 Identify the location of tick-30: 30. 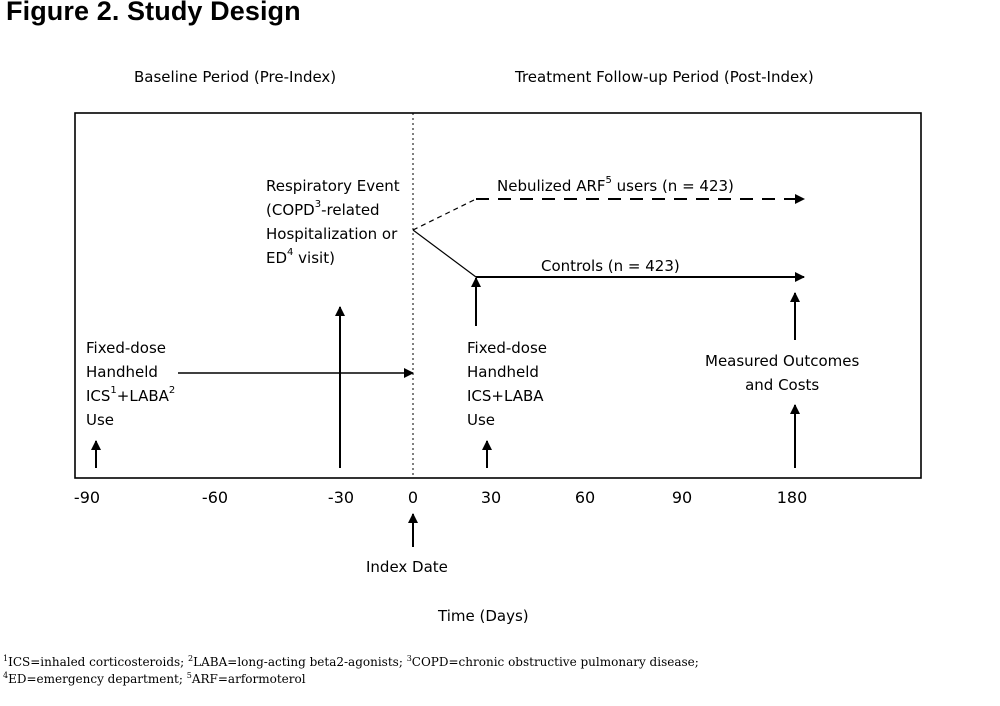
(491, 497).